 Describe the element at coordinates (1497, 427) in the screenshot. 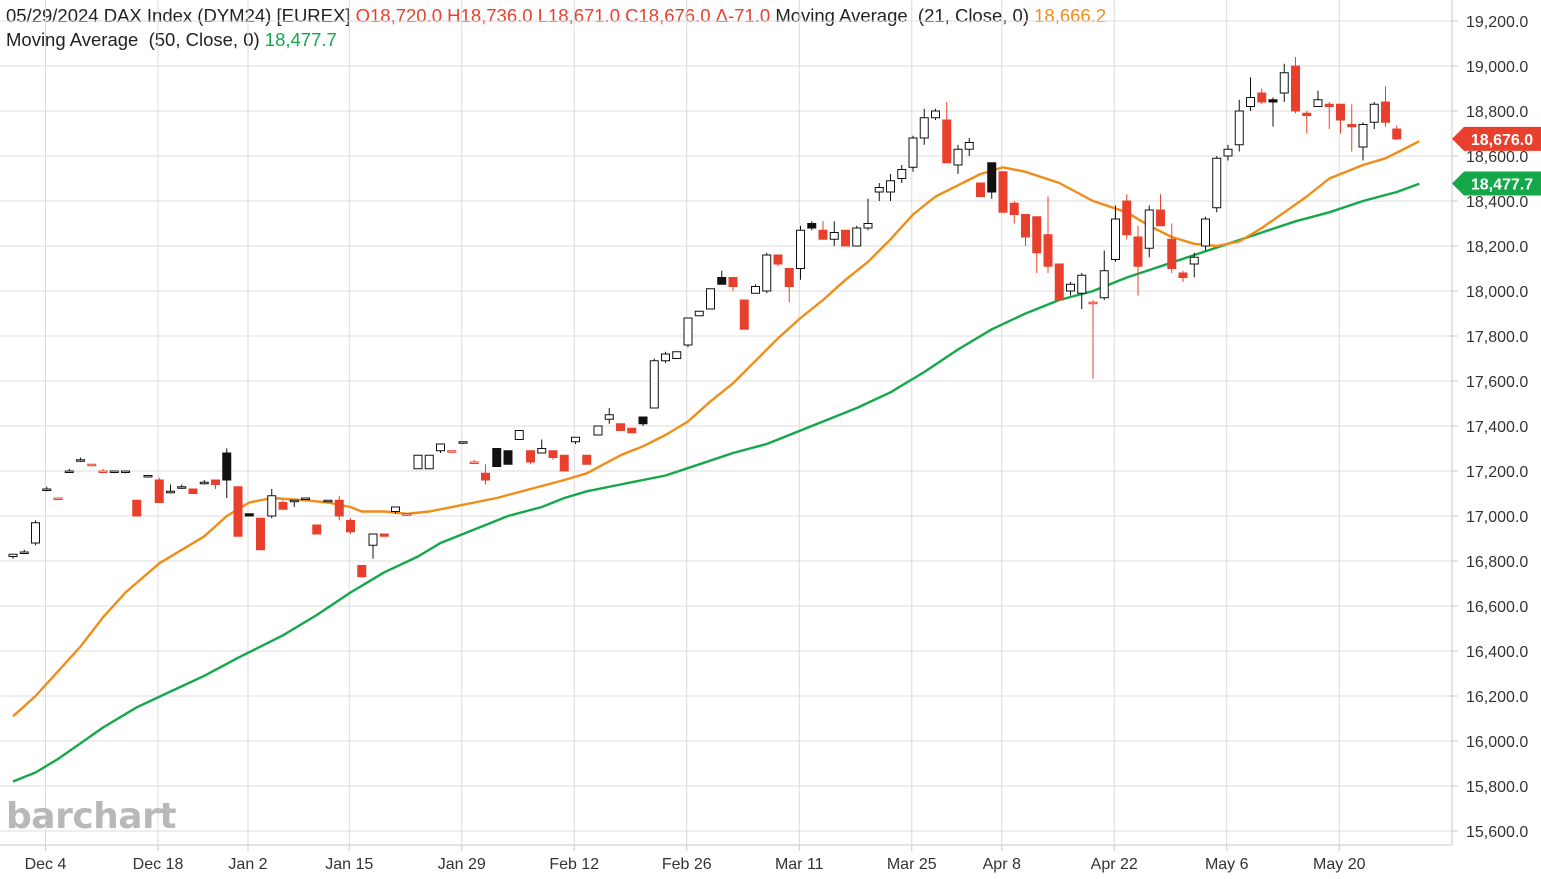

I see `y-tick-label: 17,400.0` at that location.